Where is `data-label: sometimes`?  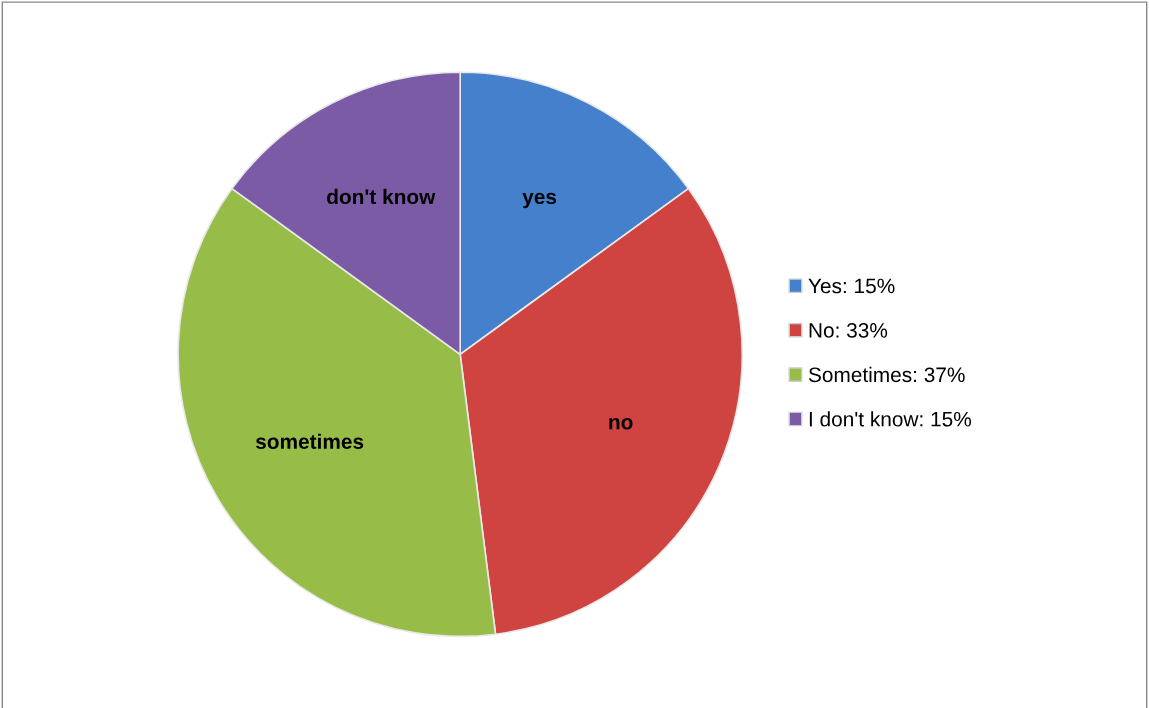
data-label: sometimes is located at coordinates (309, 441).